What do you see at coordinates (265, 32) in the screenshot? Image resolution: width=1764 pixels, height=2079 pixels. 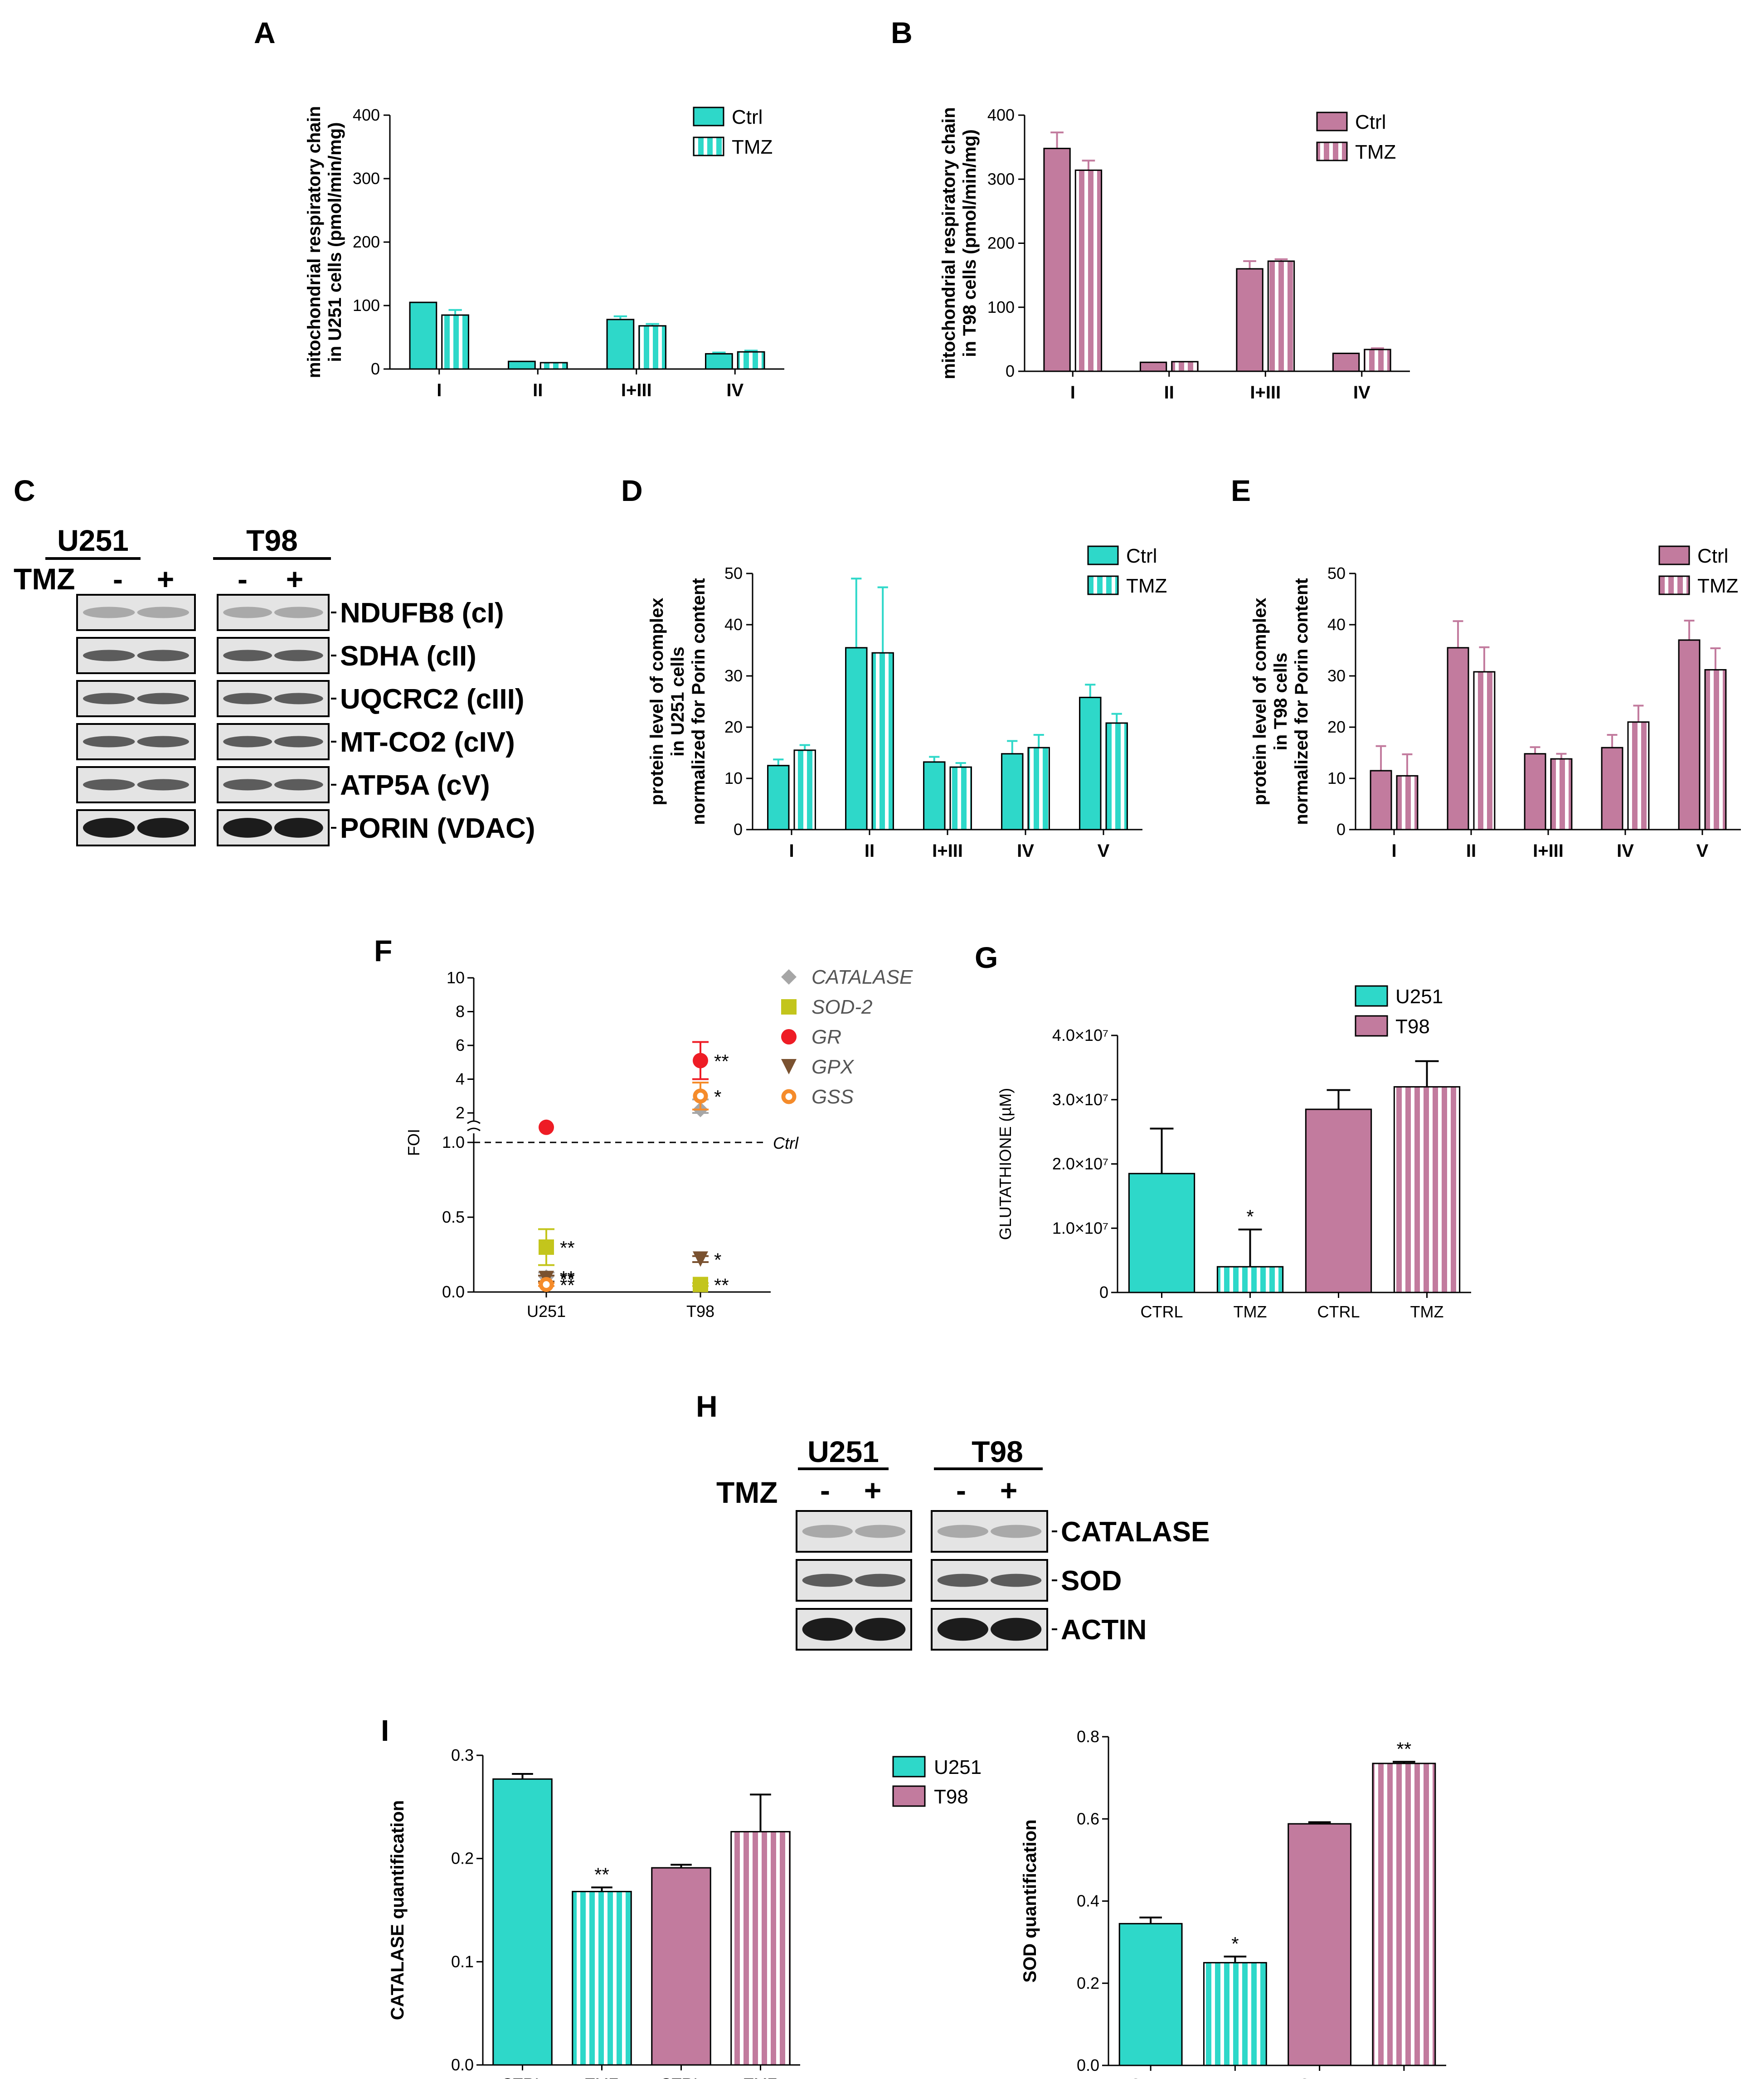 I see `panel-label-a: A` at bounding box center [265, 32].